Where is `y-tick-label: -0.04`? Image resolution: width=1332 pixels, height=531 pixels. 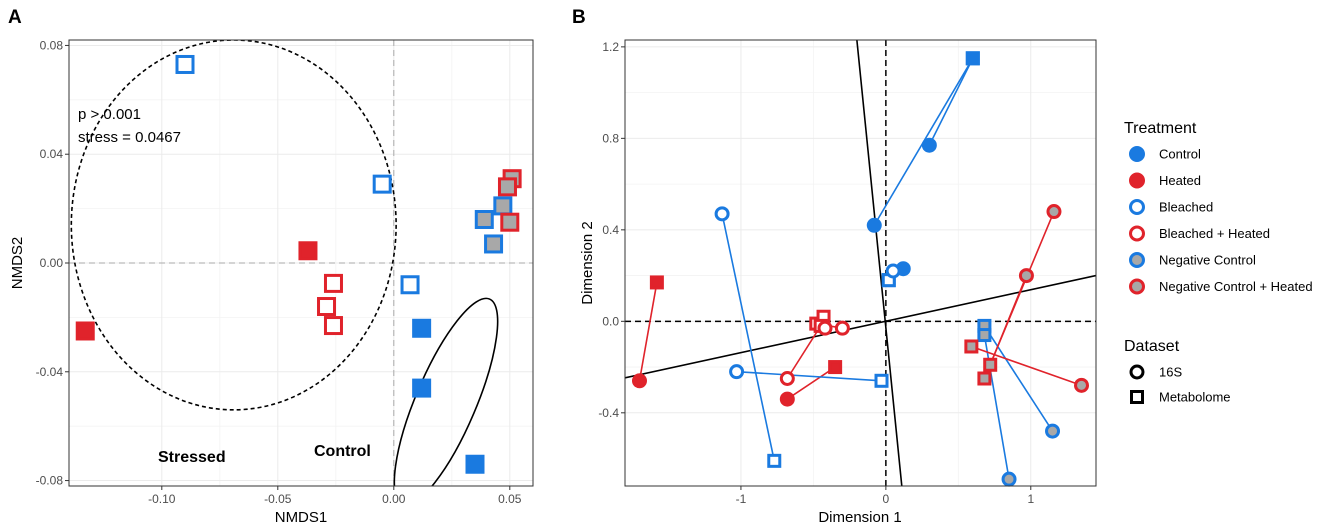 y-tick-label: -0.04 is located at coordinates (50, 372).